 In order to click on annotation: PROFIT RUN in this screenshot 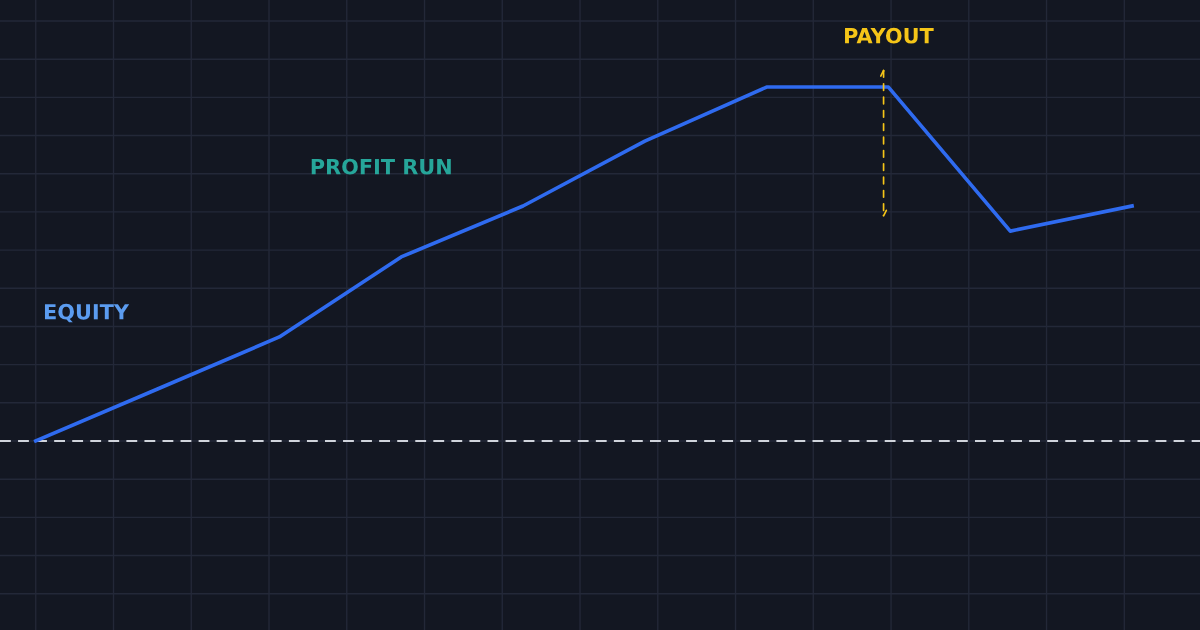, I will do `click(381, 166)`.